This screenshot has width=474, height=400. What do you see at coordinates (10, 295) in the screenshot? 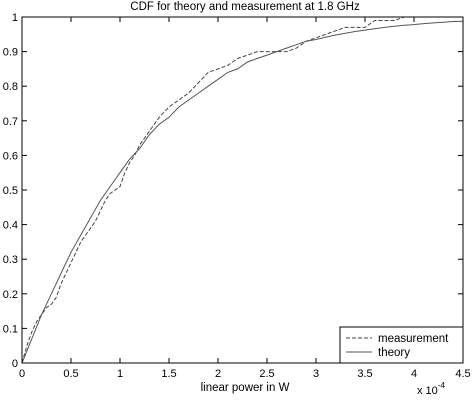
I see `y-tick-label: 0.2` at bounding box center [10, 295].